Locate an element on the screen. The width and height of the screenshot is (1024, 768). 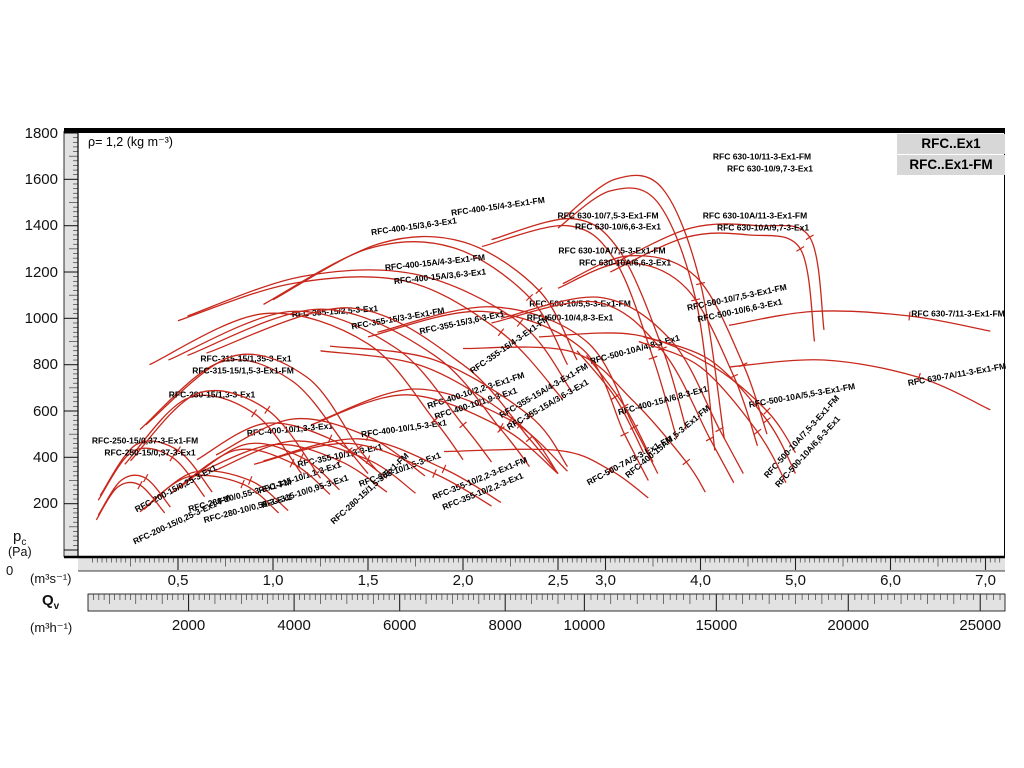
flow-m3h-tick-label: 20000 is located at coordinates (848, 625).